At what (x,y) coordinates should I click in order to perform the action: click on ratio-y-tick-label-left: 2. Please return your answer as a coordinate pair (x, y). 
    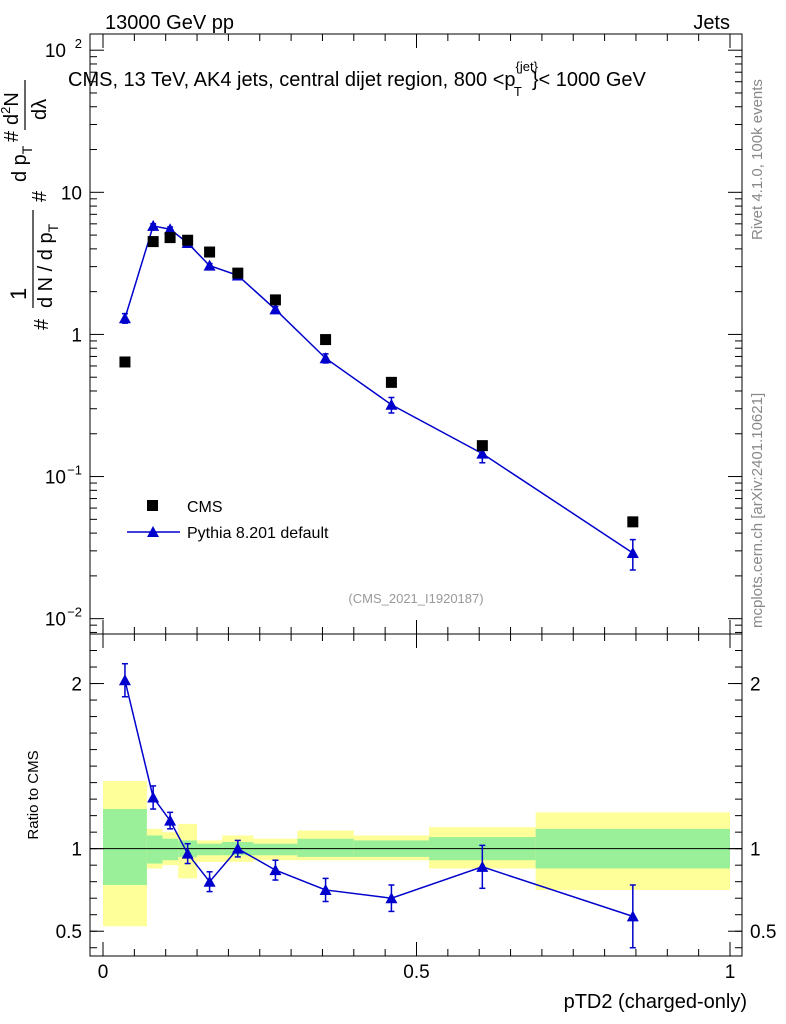
    Looking at the image, I should click on (76, 685).